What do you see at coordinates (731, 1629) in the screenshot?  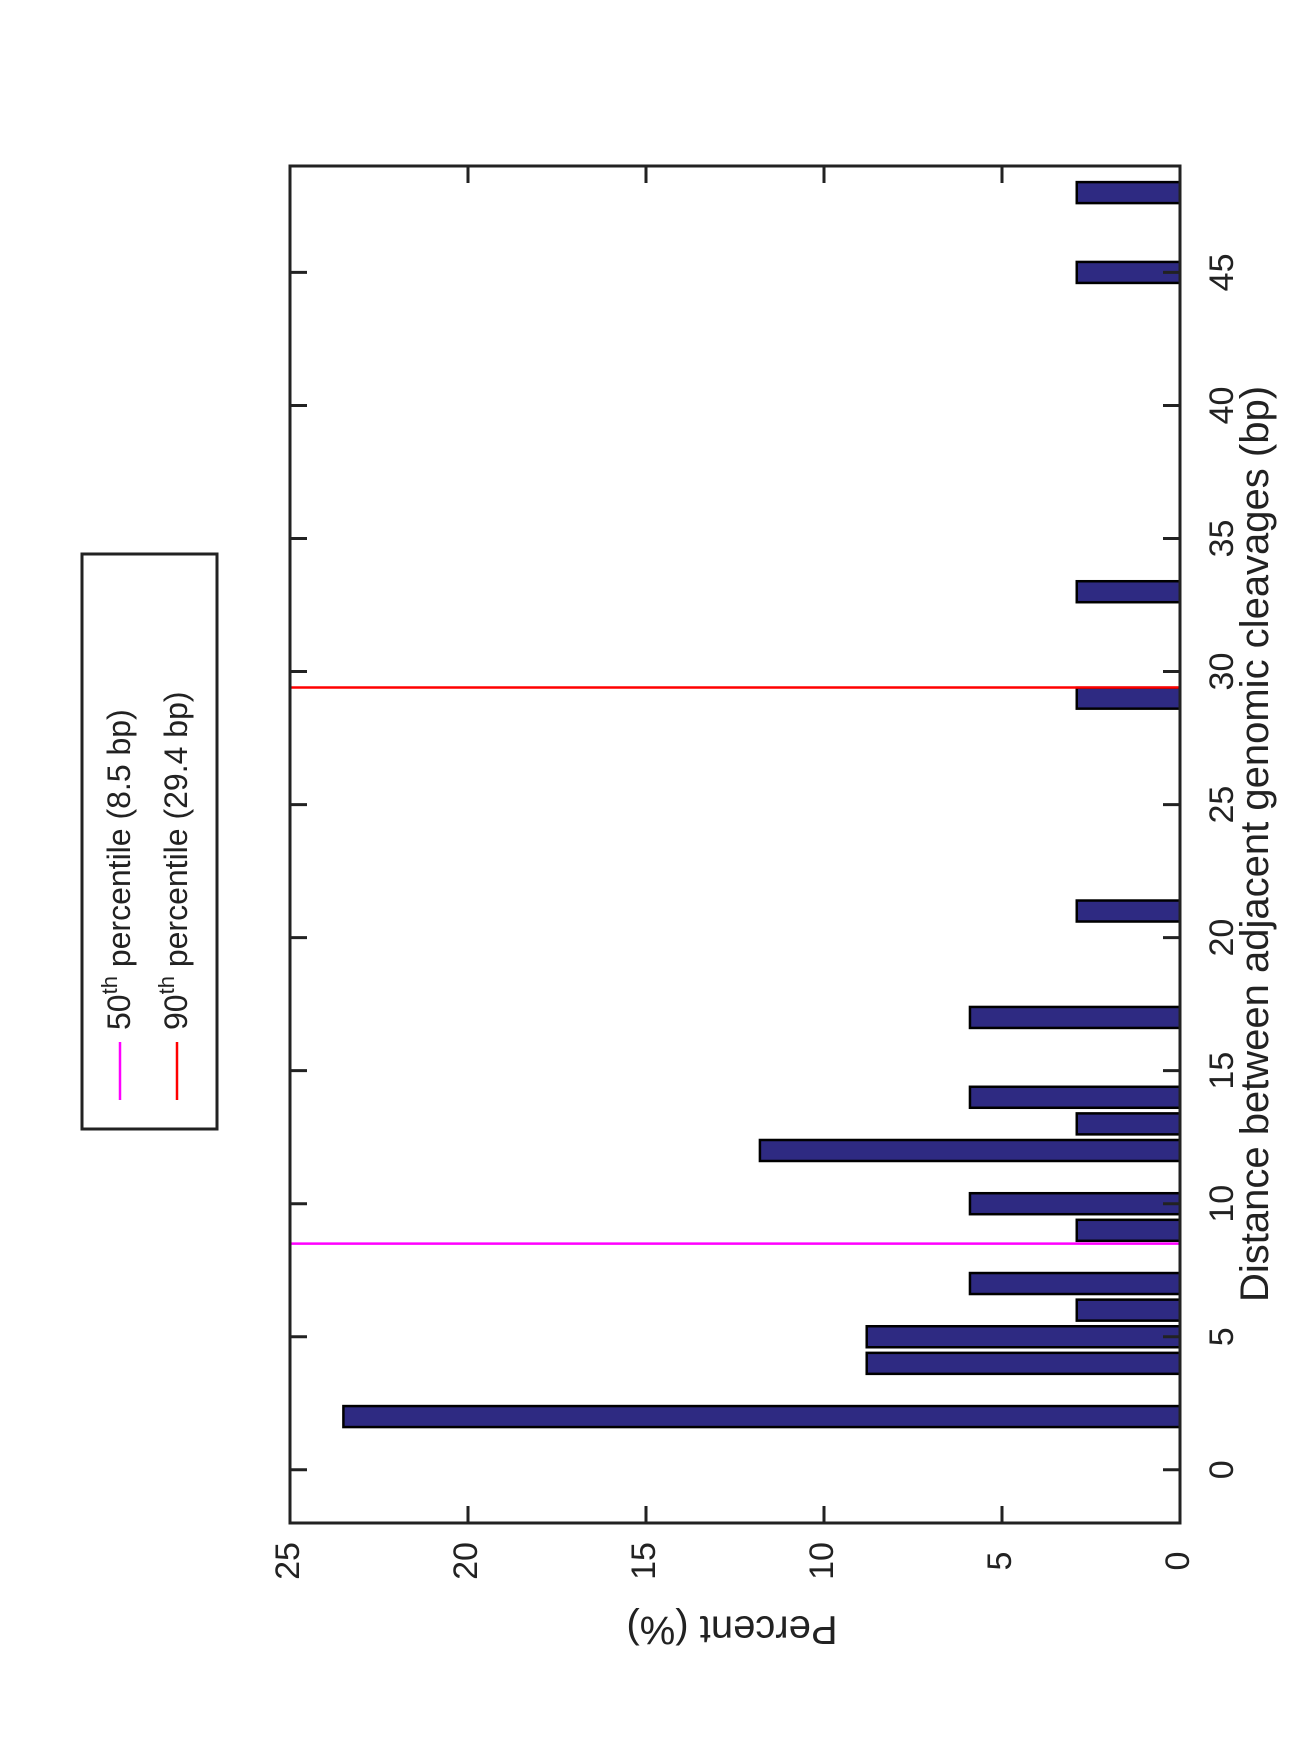 I see `y-axis-label: Percent (%)` at bounding box center [731, 1629].